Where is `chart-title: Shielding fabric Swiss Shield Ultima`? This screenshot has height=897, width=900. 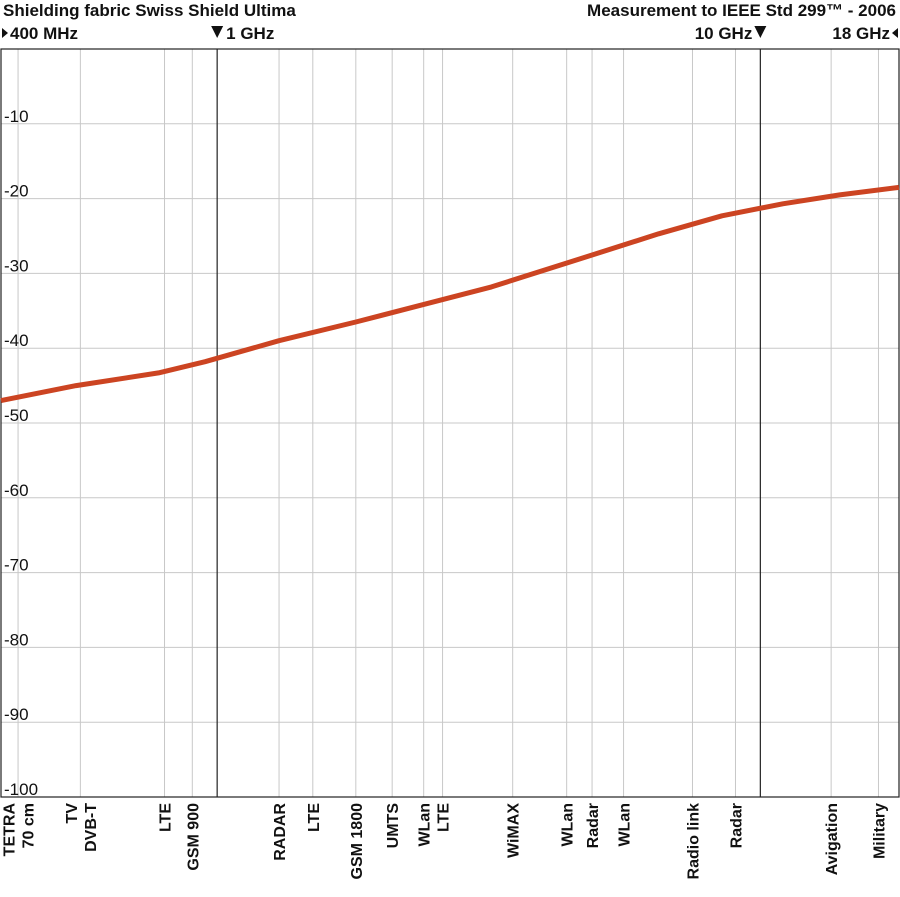
chart-title: Shielding fabric Swiss Shield Ultima is located at coordinates (149, 10).